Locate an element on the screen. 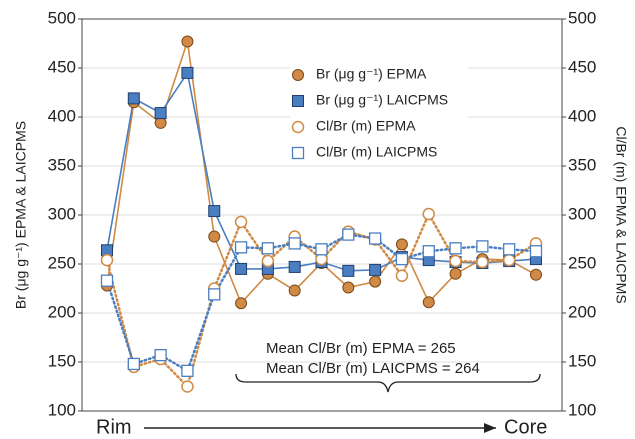  y-tick-label: 300 is located at coordinates (62, 213).